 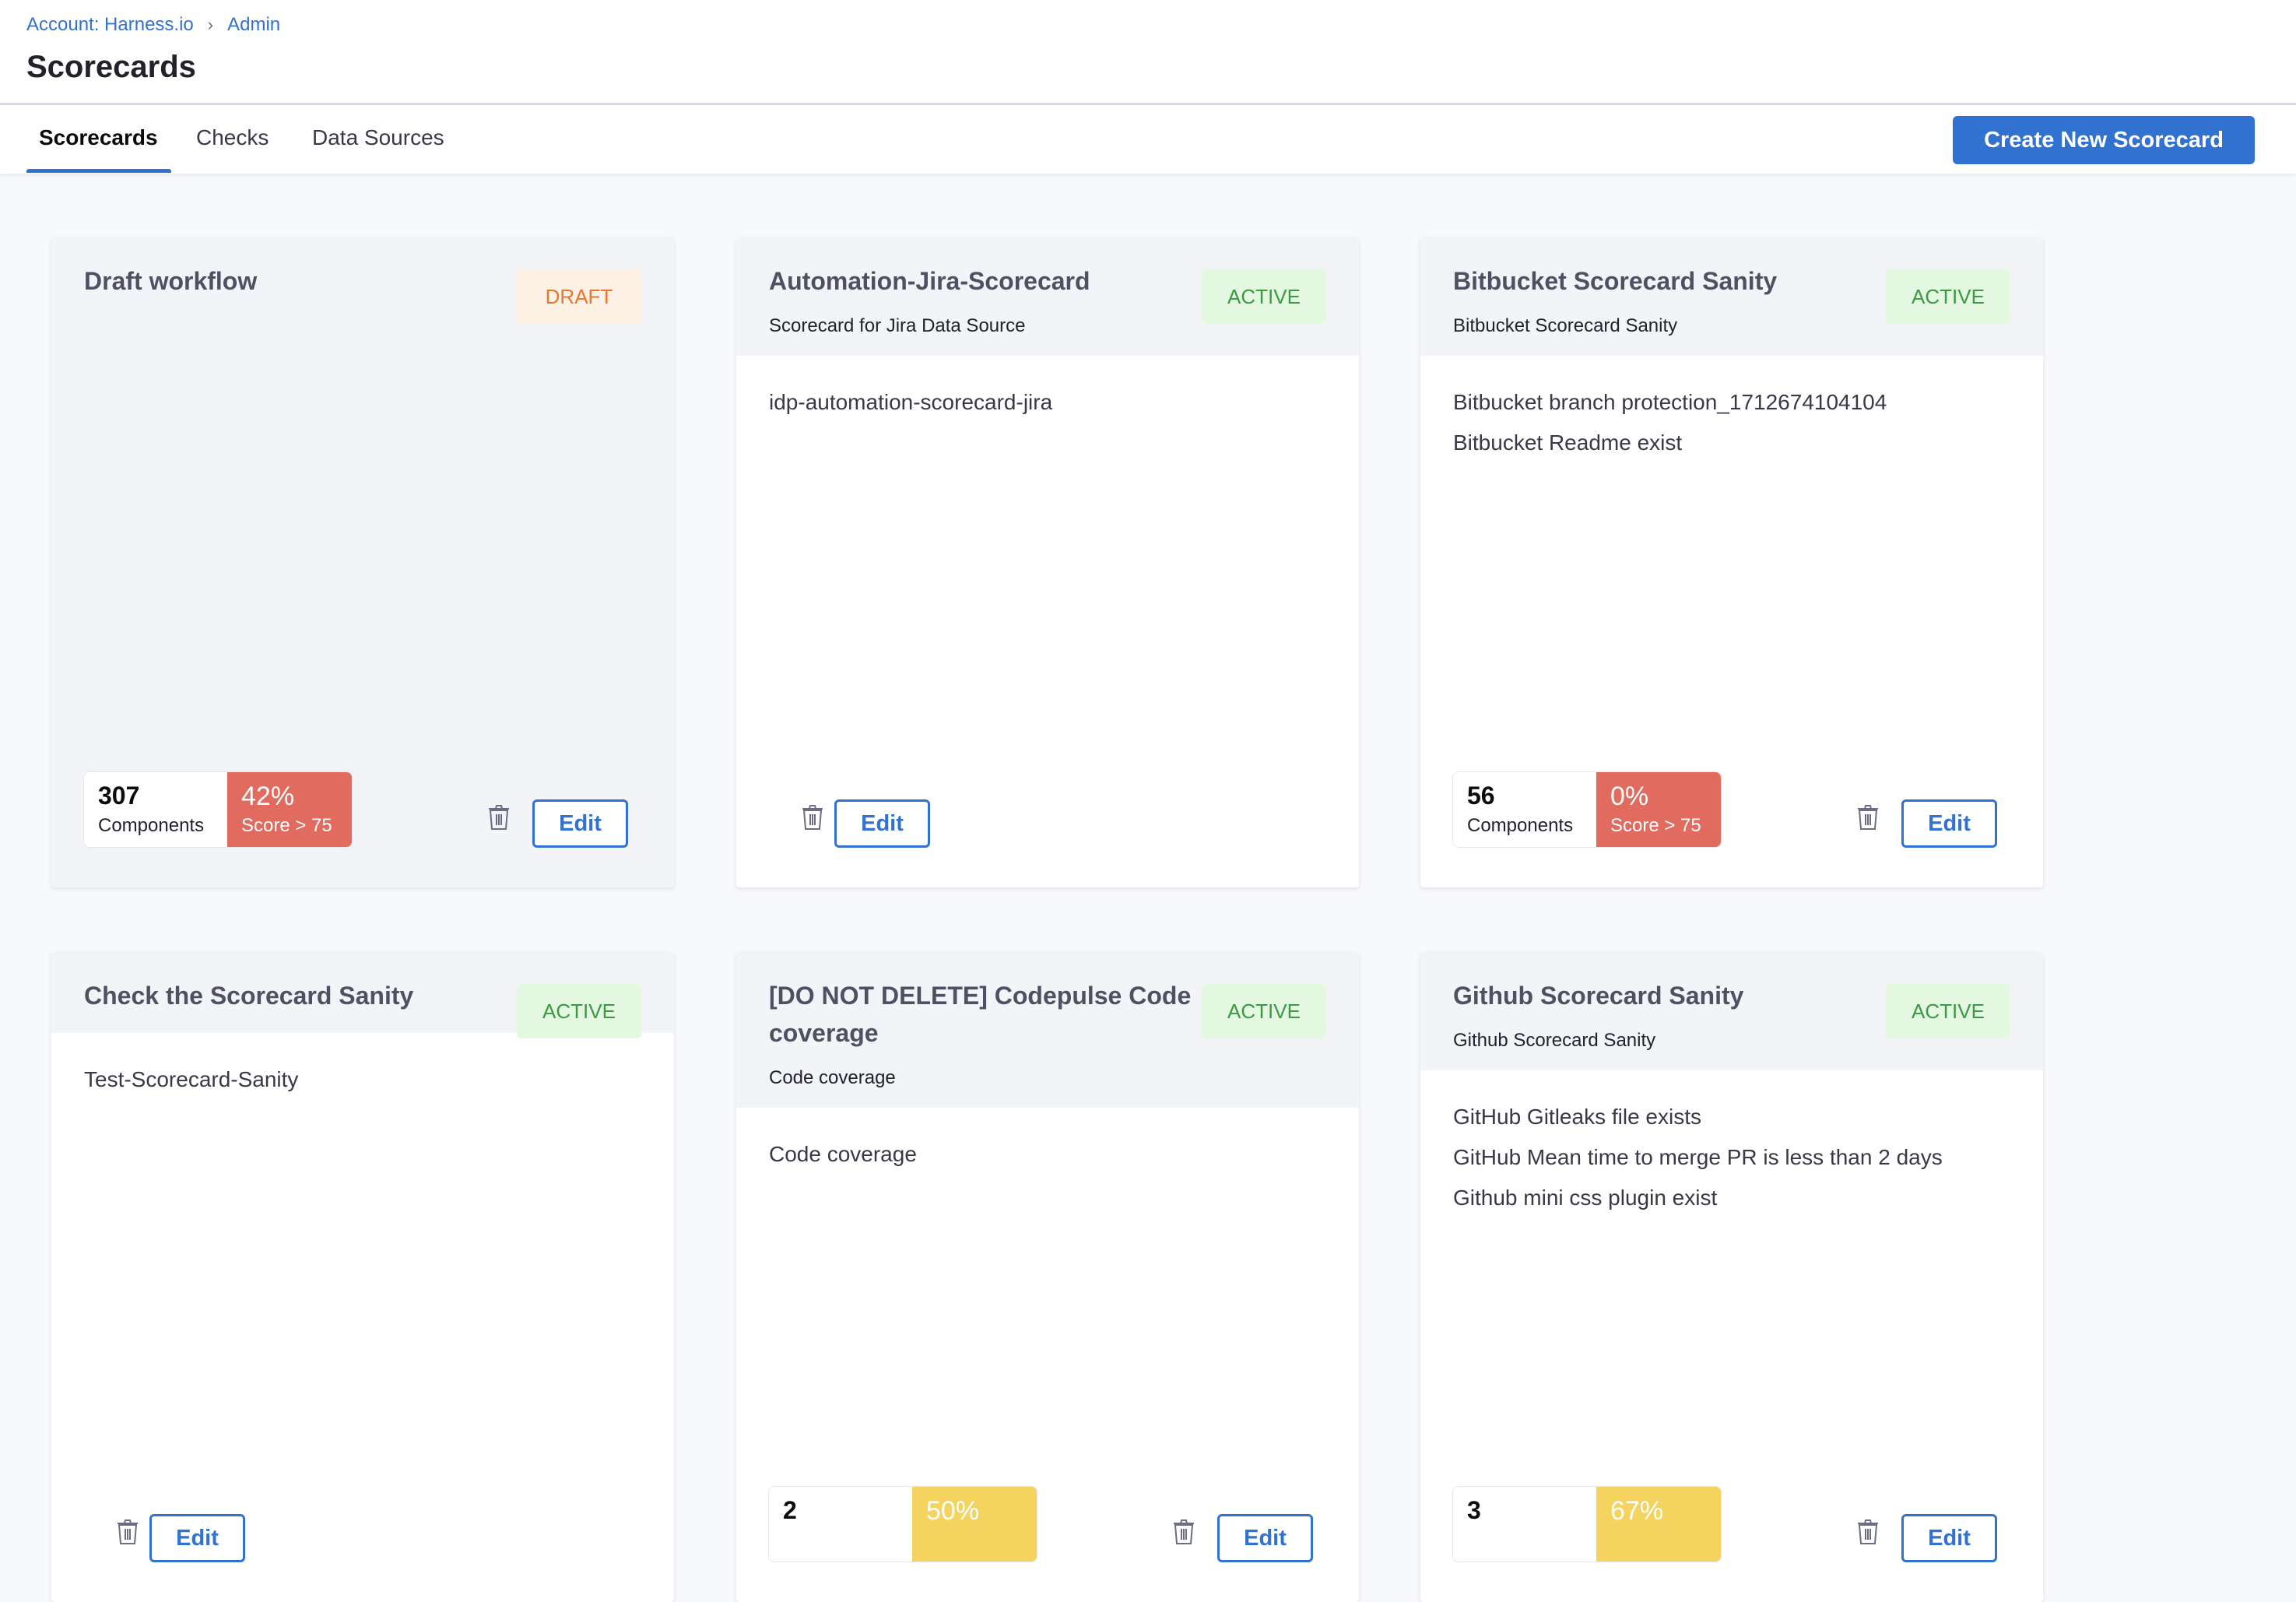 I want to click on card-title: Check the Scorecard Sanity, so click(x=249, y=996).